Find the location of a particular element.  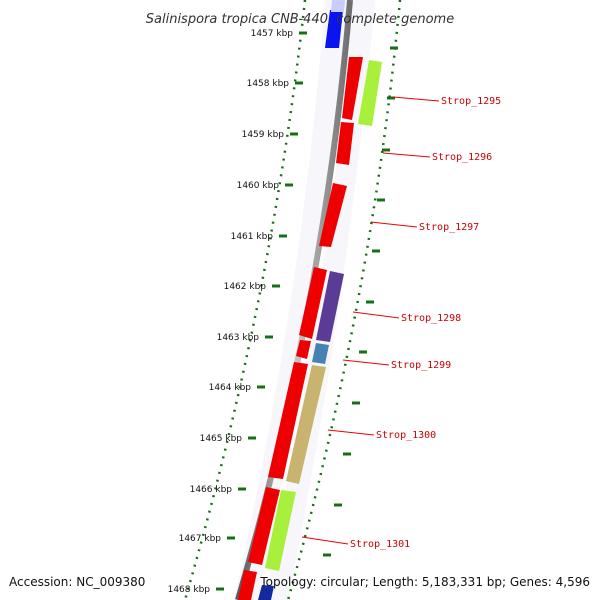

kbp-tick-label: 1464 kbp is located at coordinates (230, 388).